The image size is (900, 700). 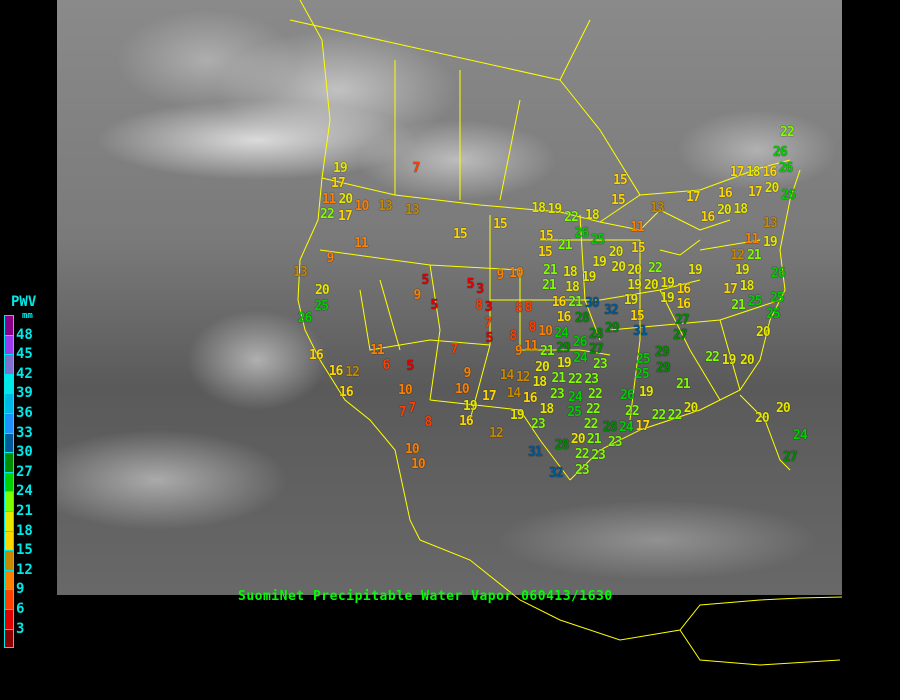 I want to click on station-pwv-value: 7, so click(x=488, y=323).